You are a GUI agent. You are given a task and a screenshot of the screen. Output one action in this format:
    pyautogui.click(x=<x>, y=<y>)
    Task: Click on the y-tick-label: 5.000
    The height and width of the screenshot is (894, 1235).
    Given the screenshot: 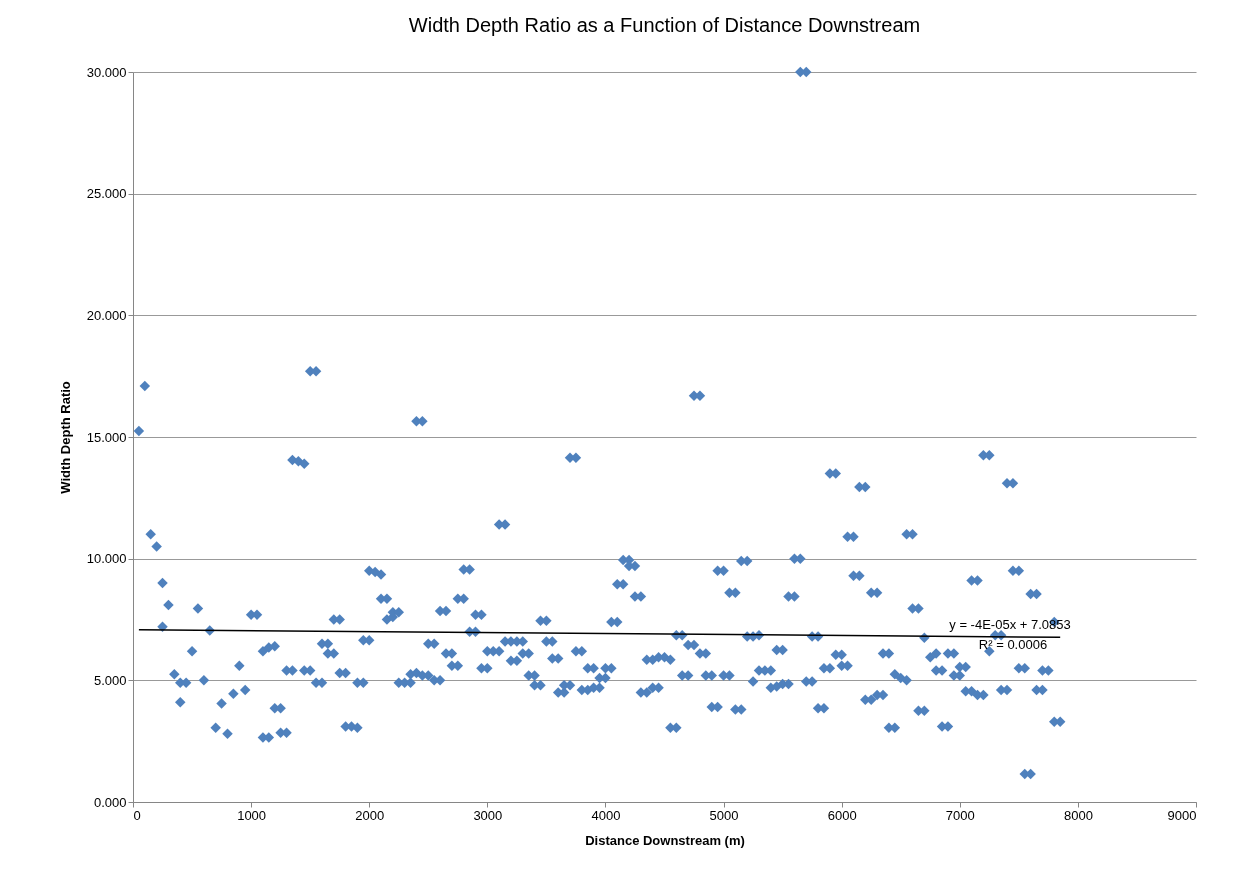 What is the action you would take?
    pyautogui.click(x=110, y=680)
    